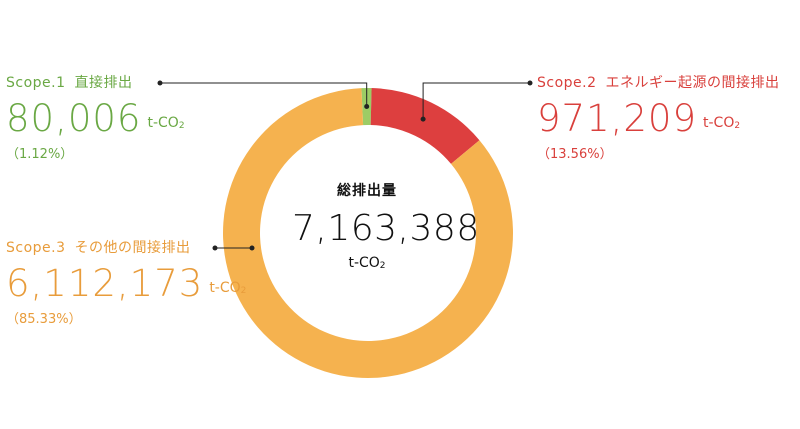 This screenshot has width=800, height=429. I want to click on scope1-value-row: 80,006 t-CO2, so click(95, 118).